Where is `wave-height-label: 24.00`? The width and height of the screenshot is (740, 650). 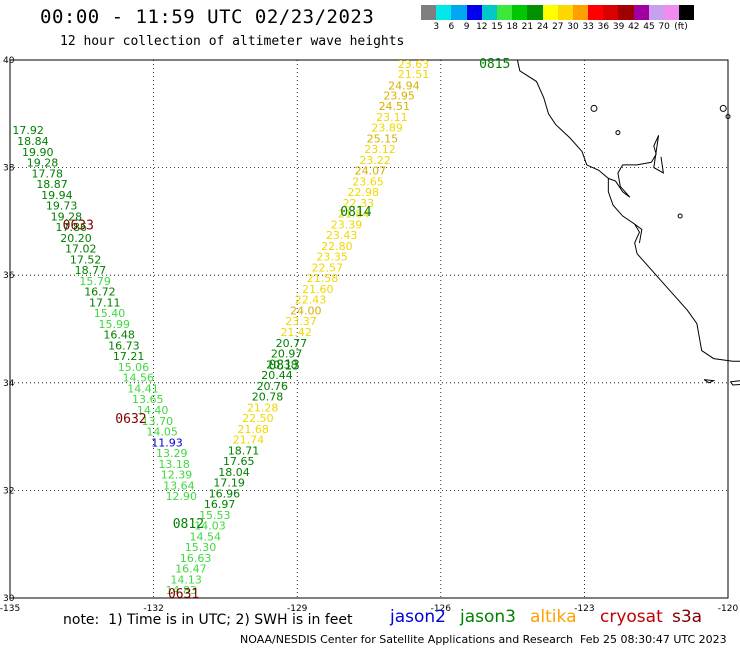
wave-height-label: 24.00 is located at coordinates (306, 310).